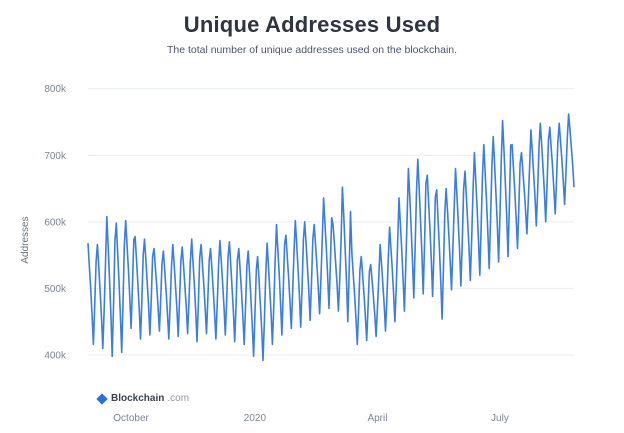 The width and height of the screenshot is (624, 433). Describe the element at coordinates (255, 418) in the screenshot. I see `x-tick-label: 2020` at that location.